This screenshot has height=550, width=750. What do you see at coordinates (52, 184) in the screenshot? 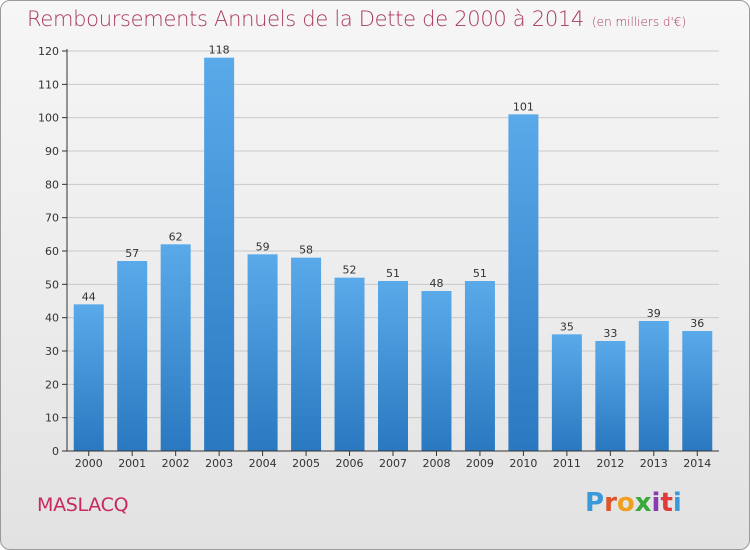
I see `y-tick-label: 80` at bounding box center [52, 184].